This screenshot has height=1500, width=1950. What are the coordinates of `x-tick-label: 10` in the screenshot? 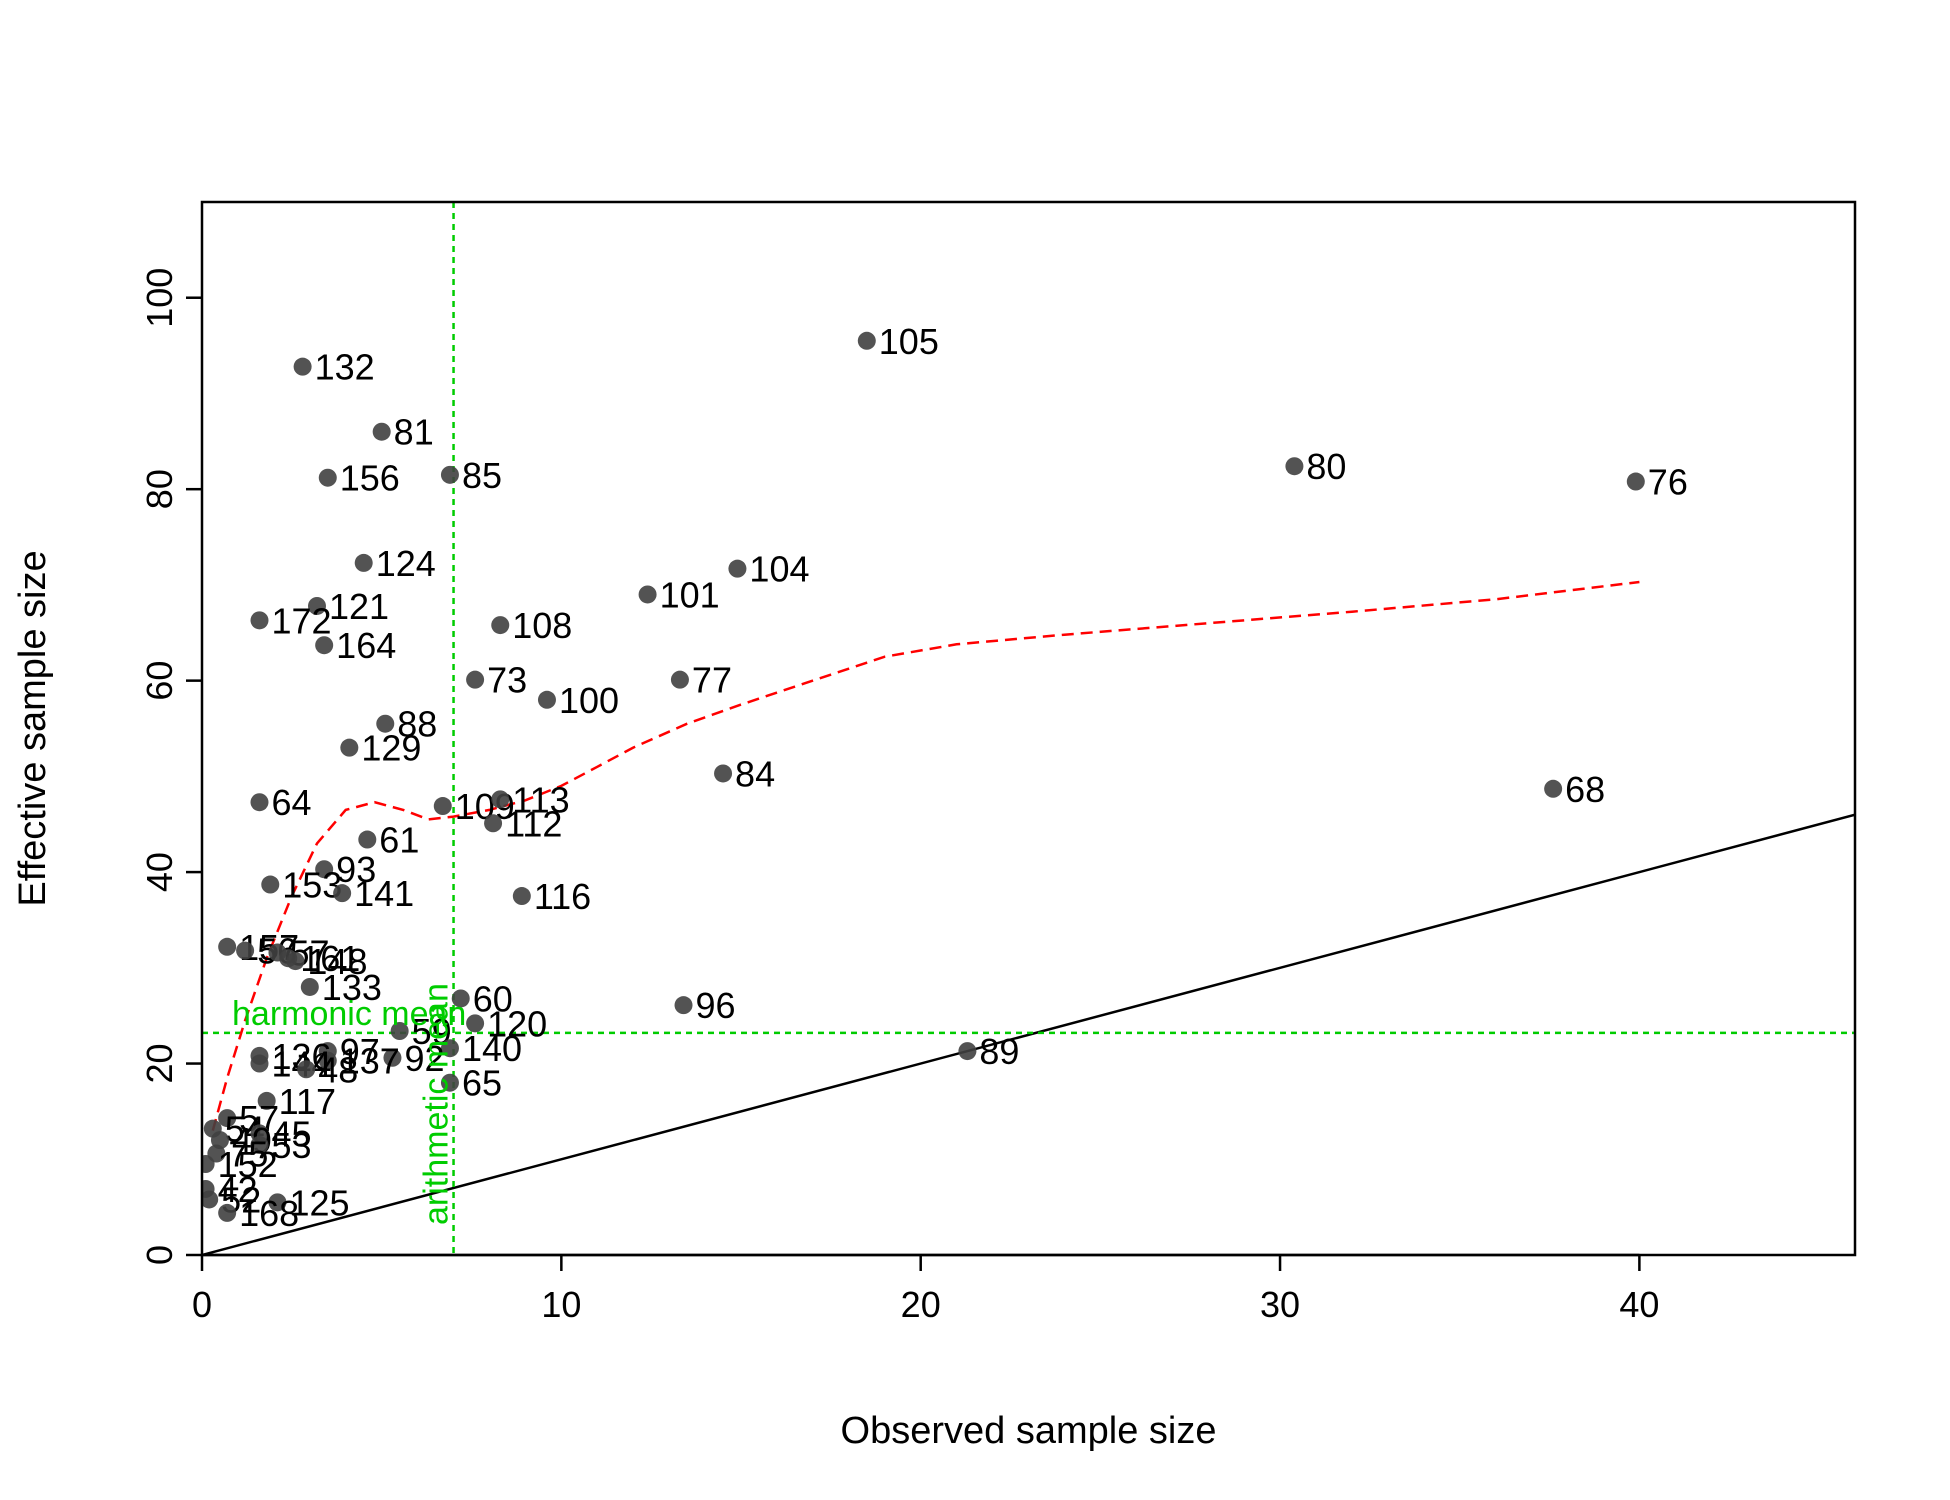 It's located at (561, 1304).